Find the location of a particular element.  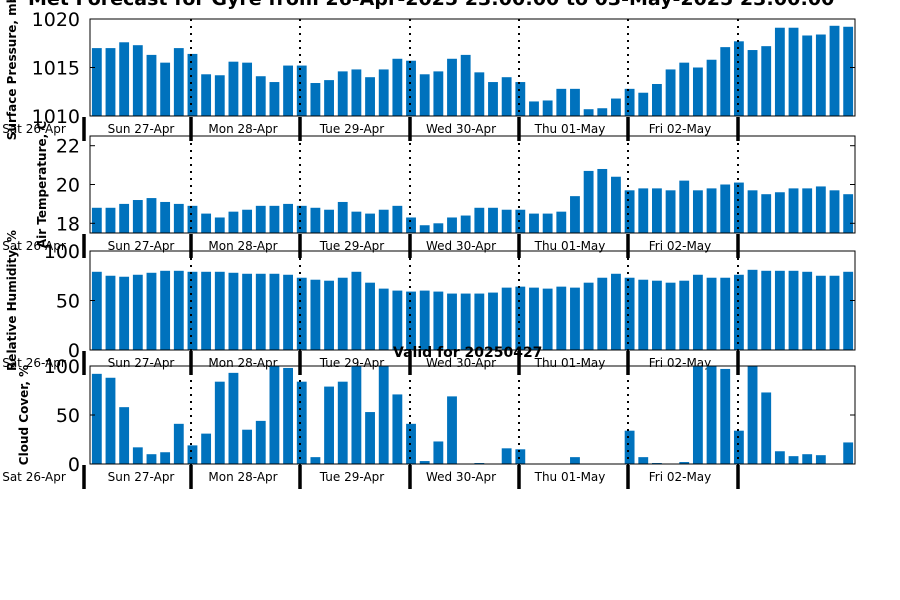

y-axis-label: Cloud Cover, % is located at coordinates (24, 415).